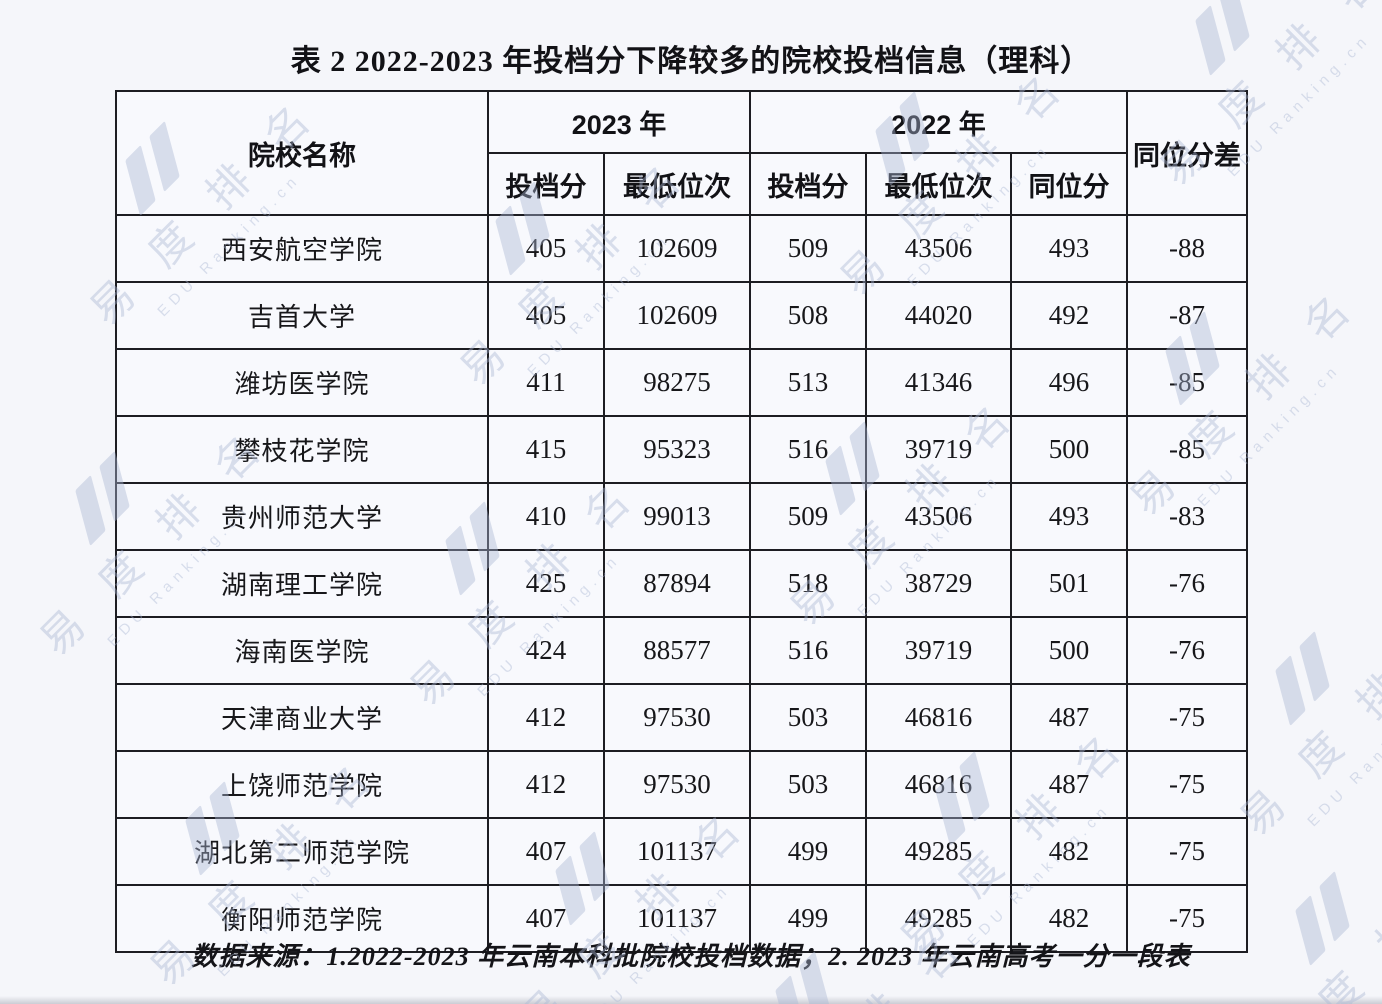 This screenshot has width=1382, height=1004. I want to click on rank-2023-cell: 95323, so click(677, 449).